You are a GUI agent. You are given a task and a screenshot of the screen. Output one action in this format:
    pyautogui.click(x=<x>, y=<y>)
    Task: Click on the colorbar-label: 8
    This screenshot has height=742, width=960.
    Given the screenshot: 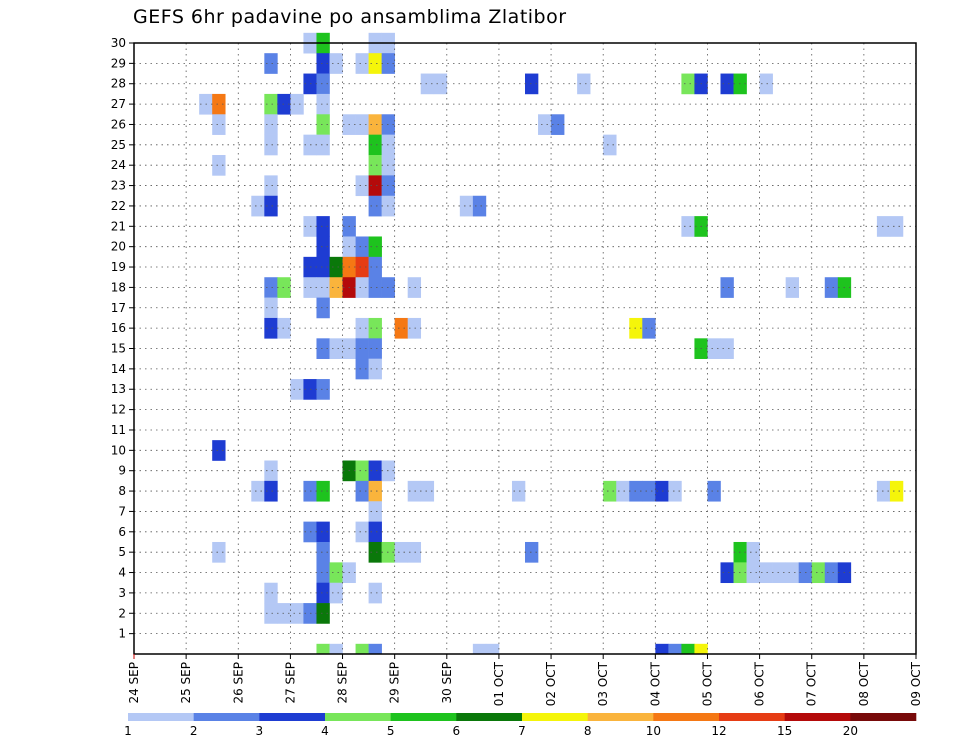 What is the action you would take?
    pyautogui.click(x=588, y=731)
    